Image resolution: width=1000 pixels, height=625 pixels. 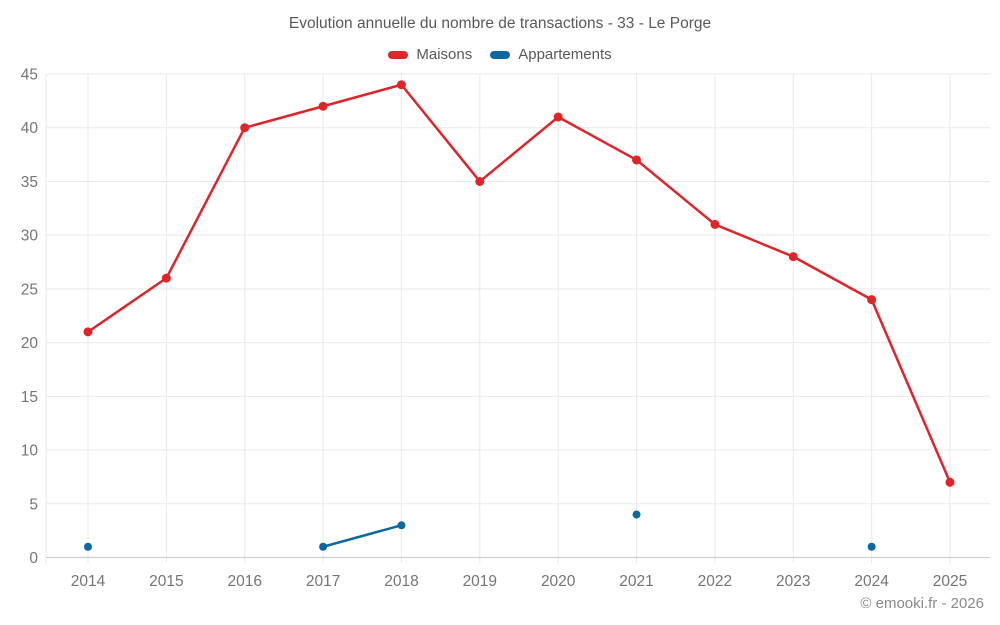 What do you see at coordinates (715, 581) in the screenshot?
I see `x-tick-label: 2022` at bounding box center [715, 581].